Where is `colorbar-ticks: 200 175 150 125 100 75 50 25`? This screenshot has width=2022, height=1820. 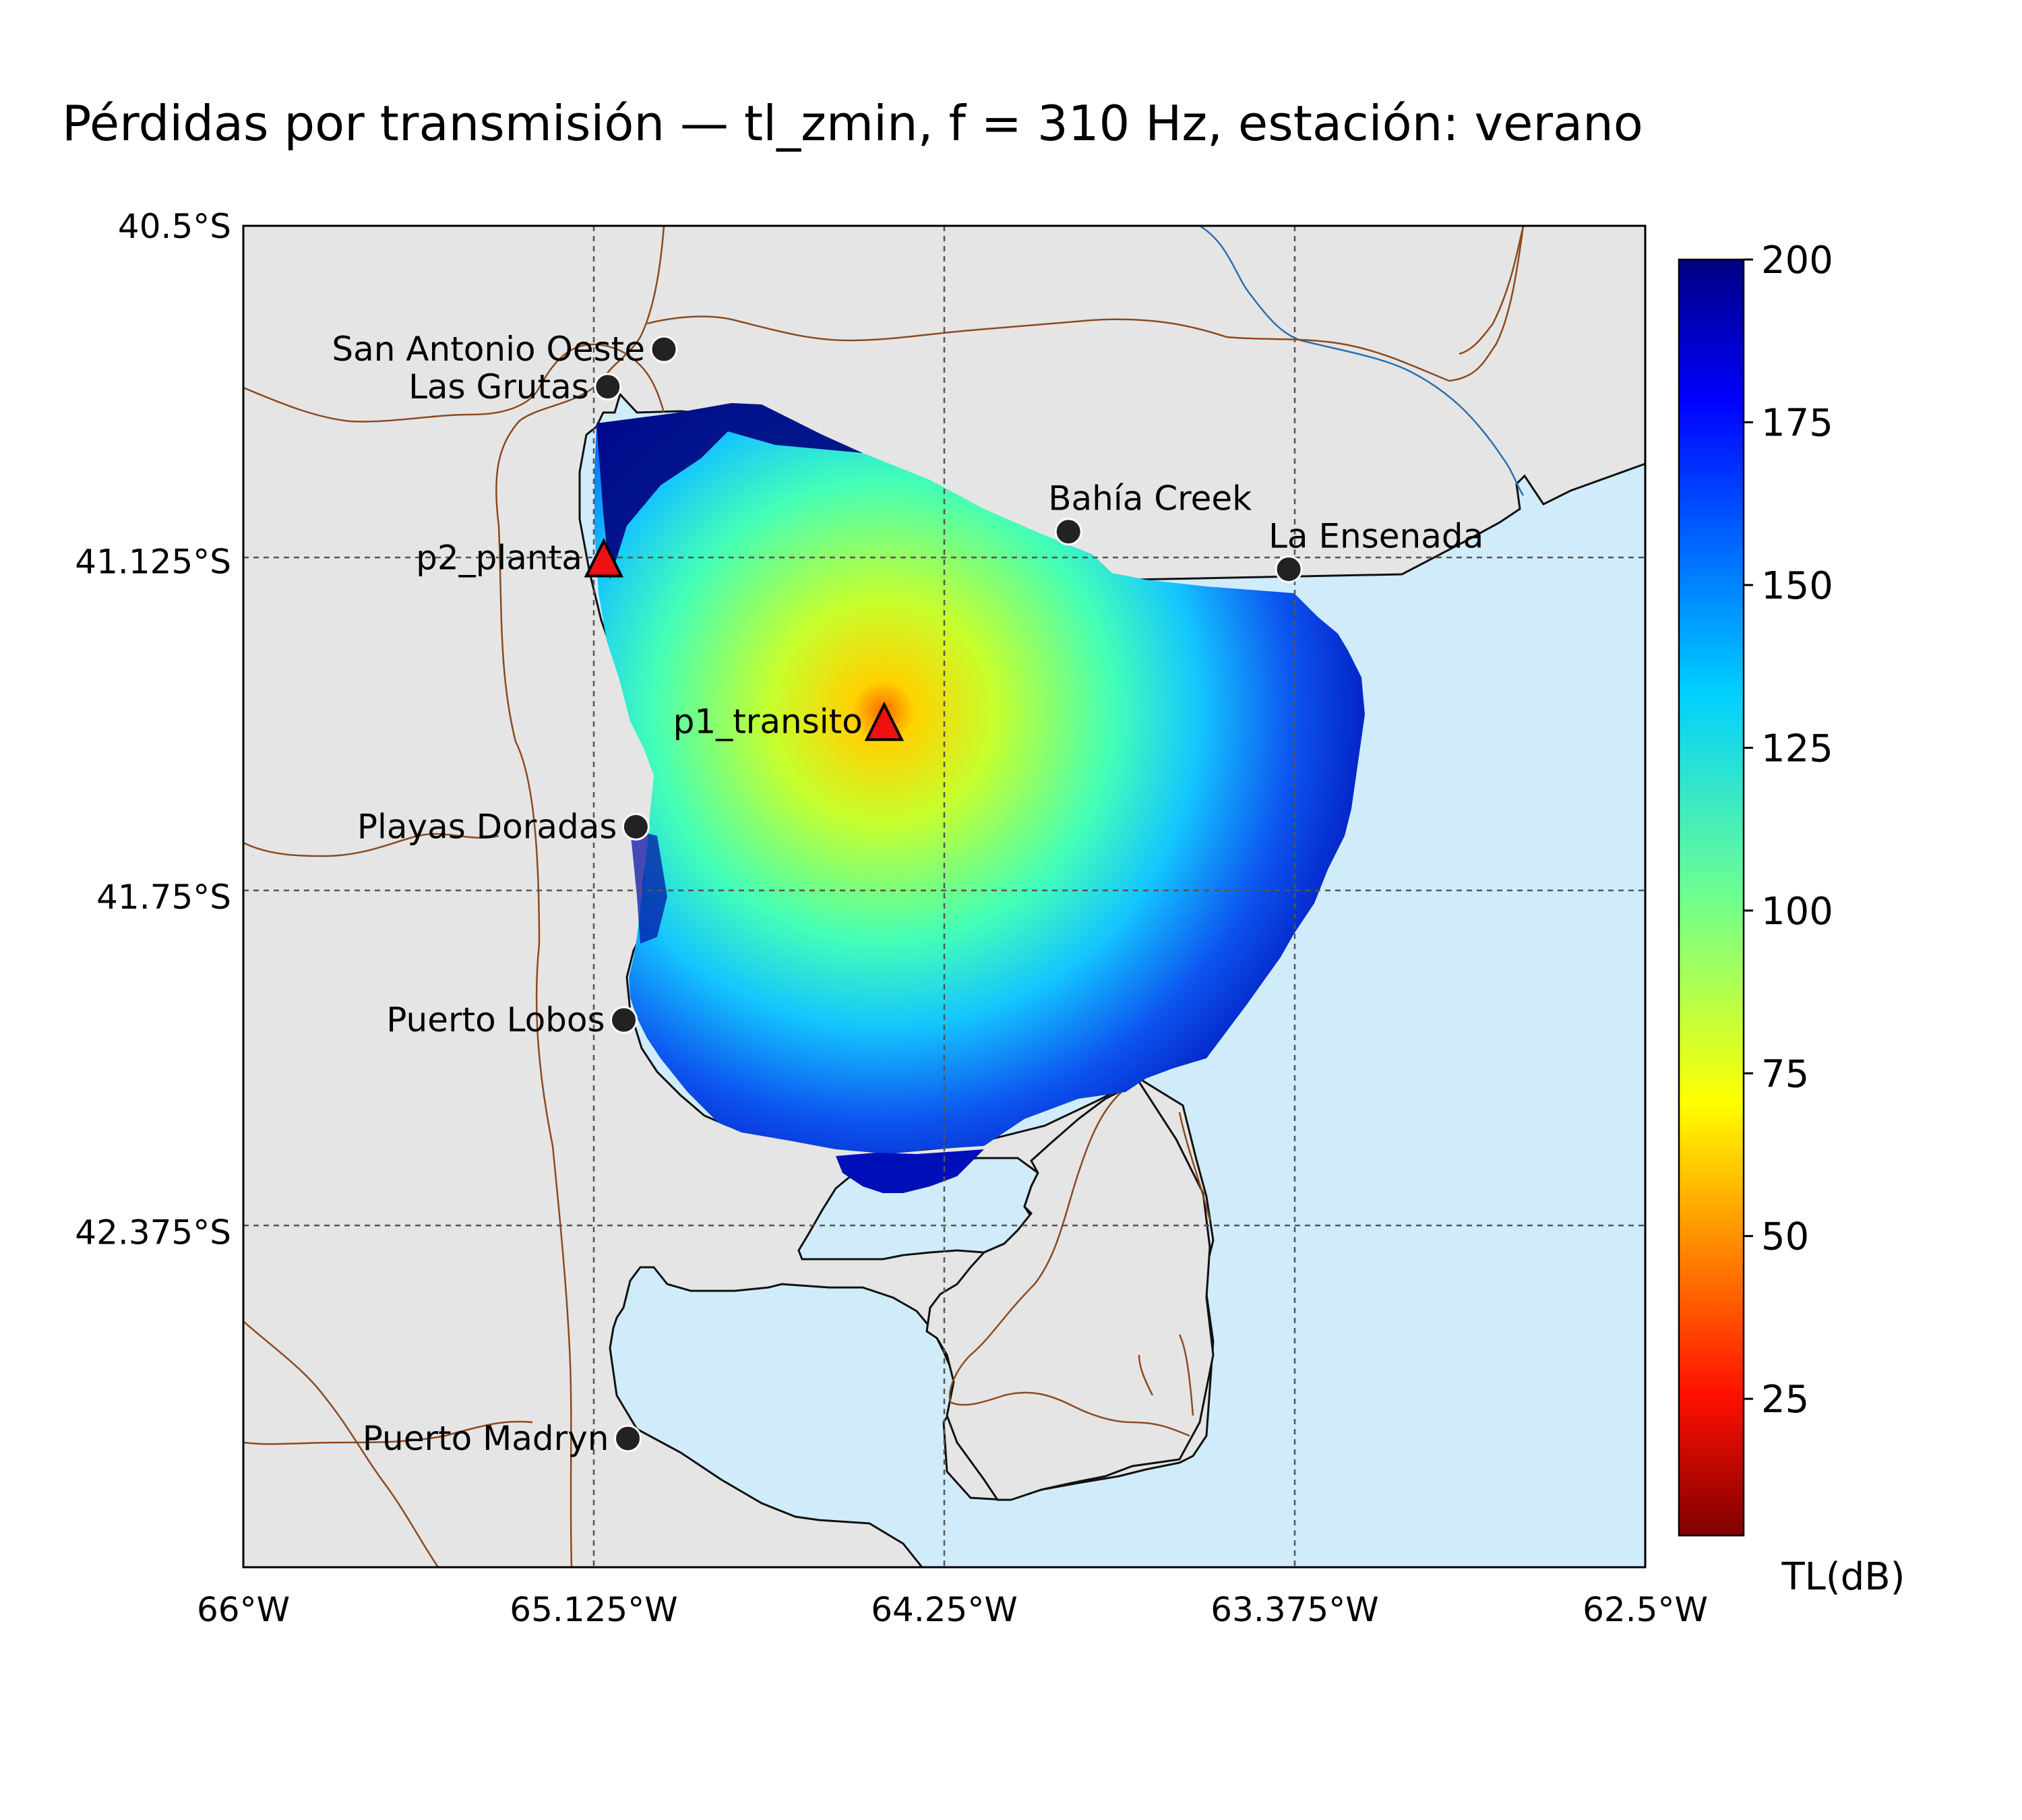
colorbar-ticks: 200 175 150 125 100 75 50 25 is located at coordinates (1789, 830).